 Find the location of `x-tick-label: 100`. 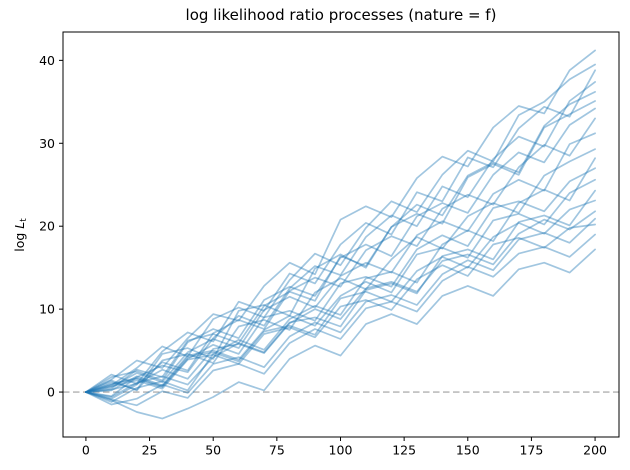

x-tick-label: 100 is located at coordinates (341, 450).